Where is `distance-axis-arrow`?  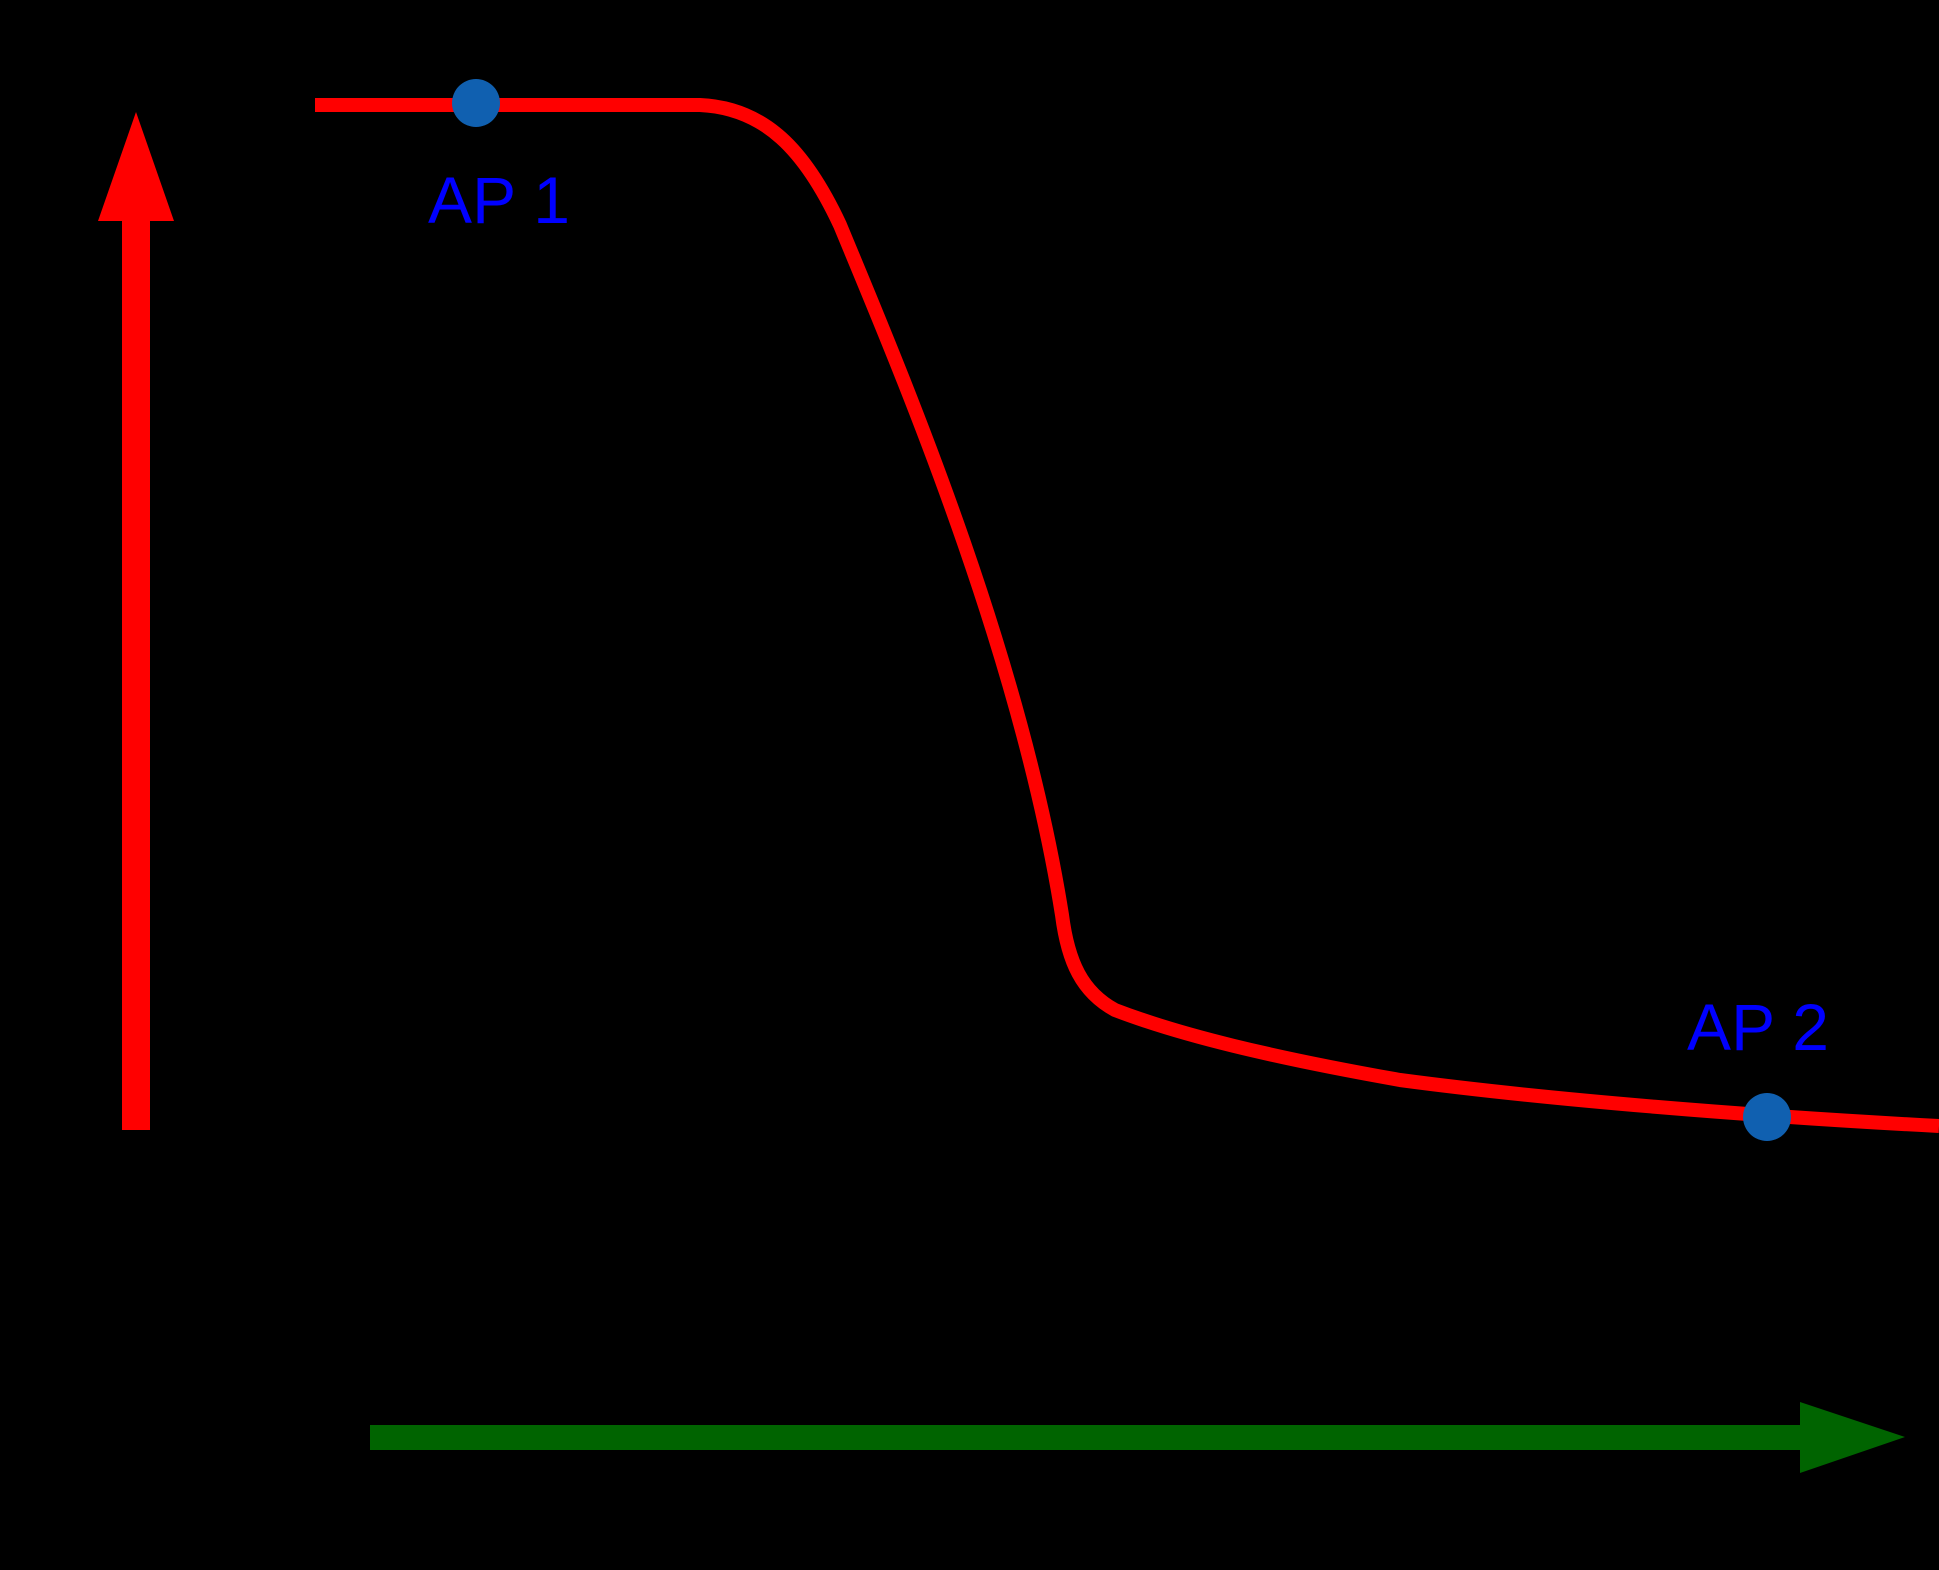 distance-axis-arrow is located at coordinates (1137, 1437).